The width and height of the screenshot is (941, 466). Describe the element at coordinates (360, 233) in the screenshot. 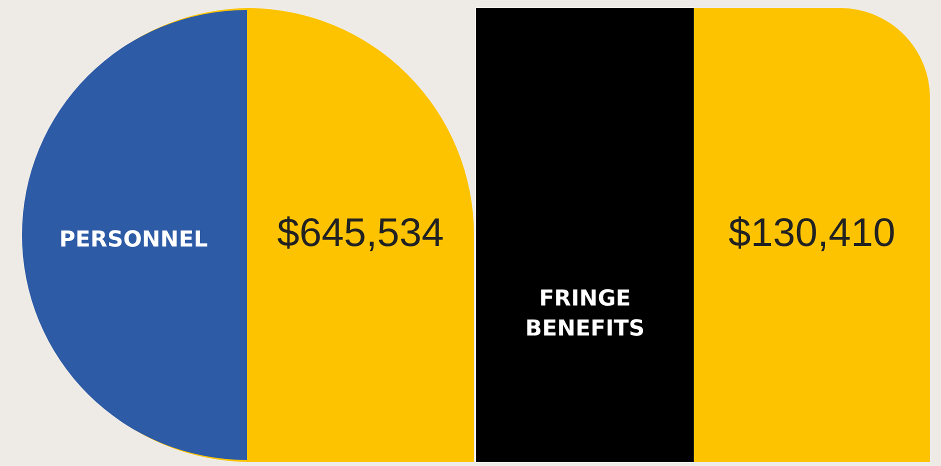

I see `data-label: $645,534` at that location.